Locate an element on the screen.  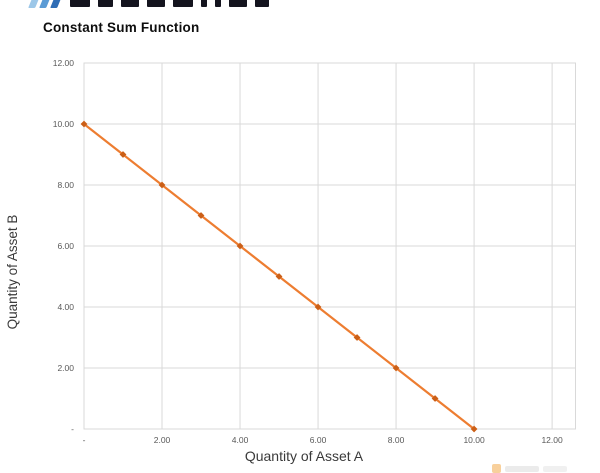
y-tick-label: - is located at coordinates (72, 429).